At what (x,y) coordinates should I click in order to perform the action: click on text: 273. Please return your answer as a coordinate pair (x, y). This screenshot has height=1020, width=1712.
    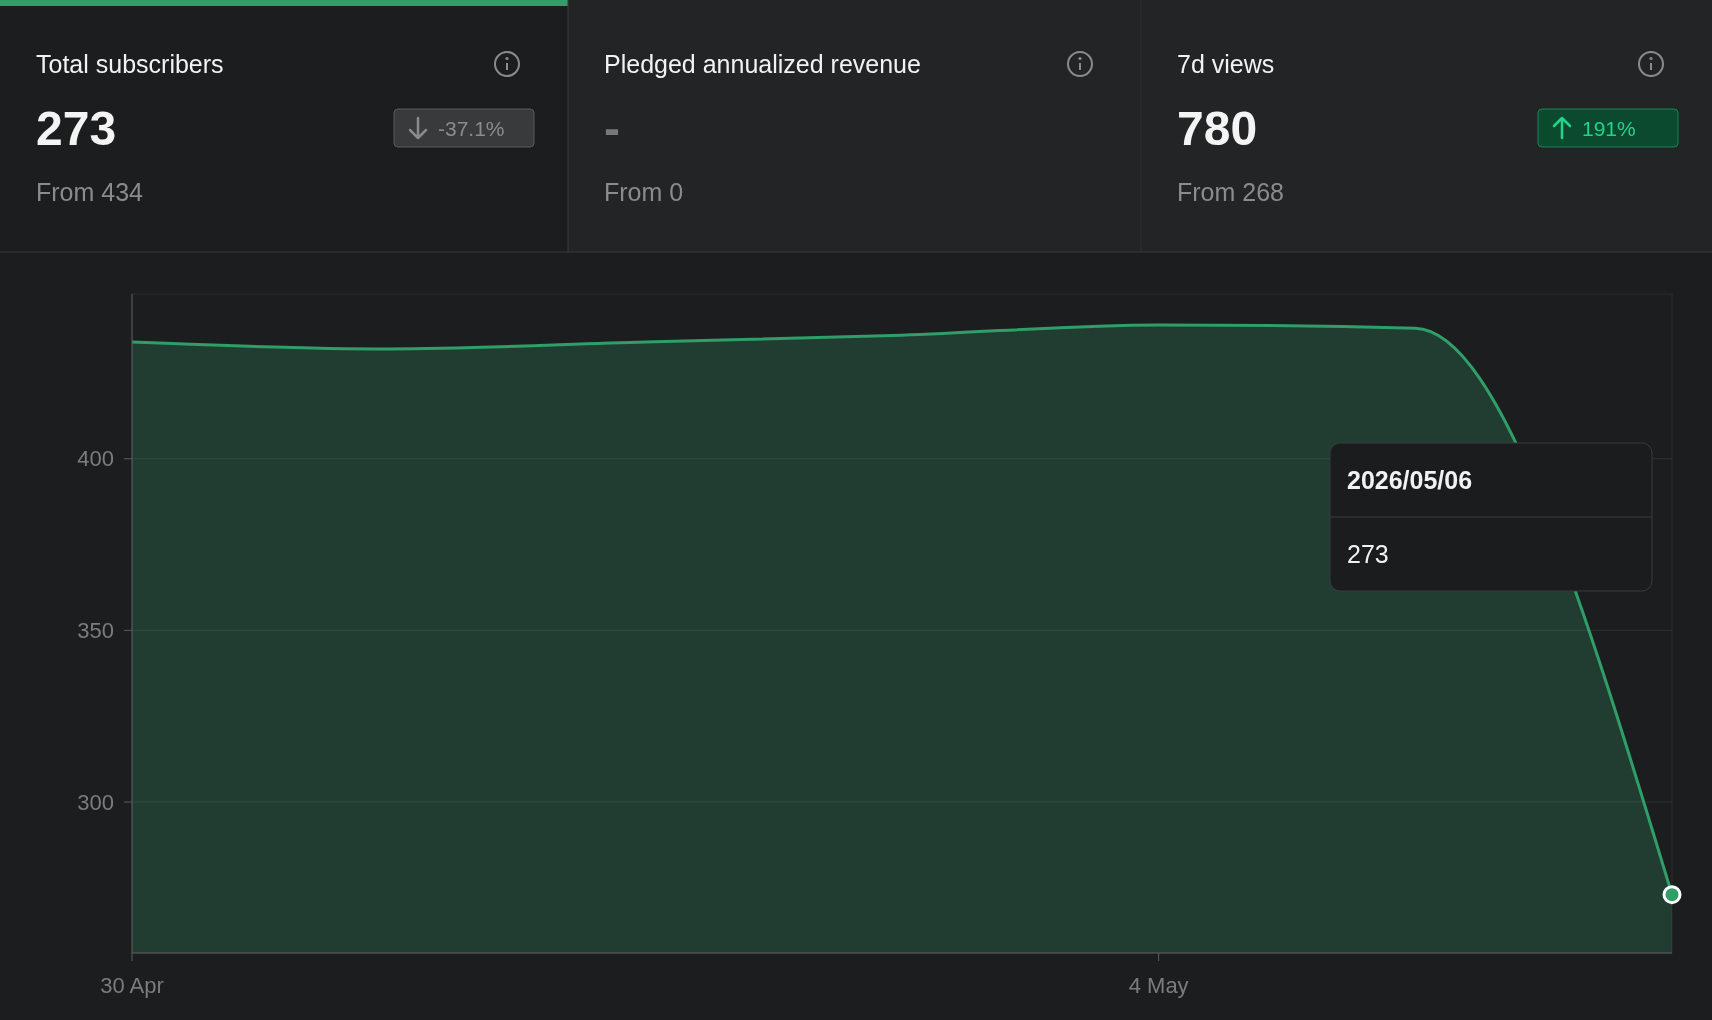
    Looking at the image, I should click on (76, 128).